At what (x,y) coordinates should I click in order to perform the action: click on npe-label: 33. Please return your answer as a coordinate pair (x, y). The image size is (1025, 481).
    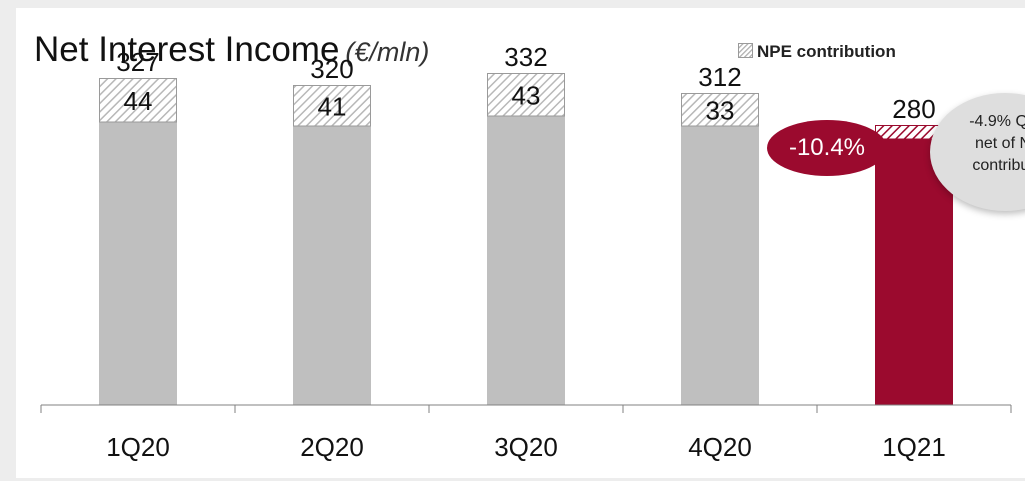
    Looking at the image, I should click on (720, 111).